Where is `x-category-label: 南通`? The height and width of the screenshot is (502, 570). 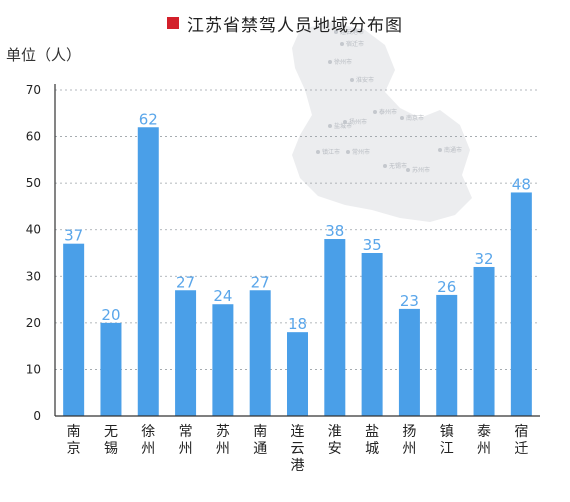
x-category-label: 南通 is located at coordinates (260, 440).